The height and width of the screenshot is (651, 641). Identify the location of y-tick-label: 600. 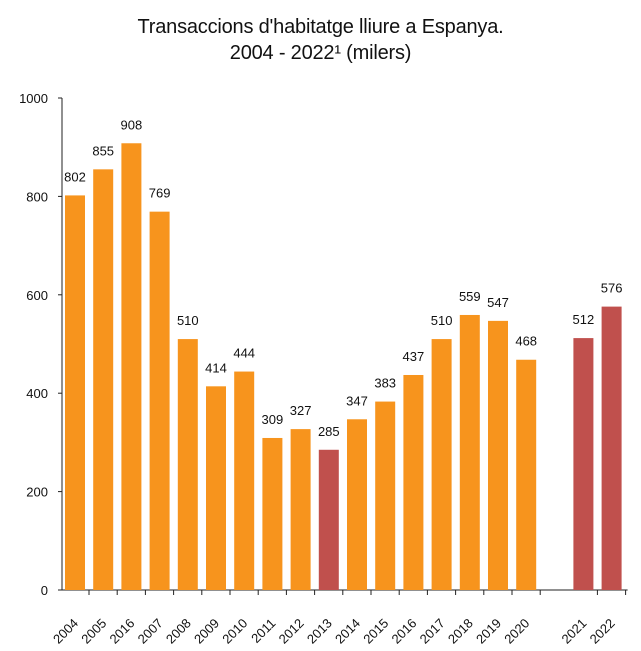
(37, 295).